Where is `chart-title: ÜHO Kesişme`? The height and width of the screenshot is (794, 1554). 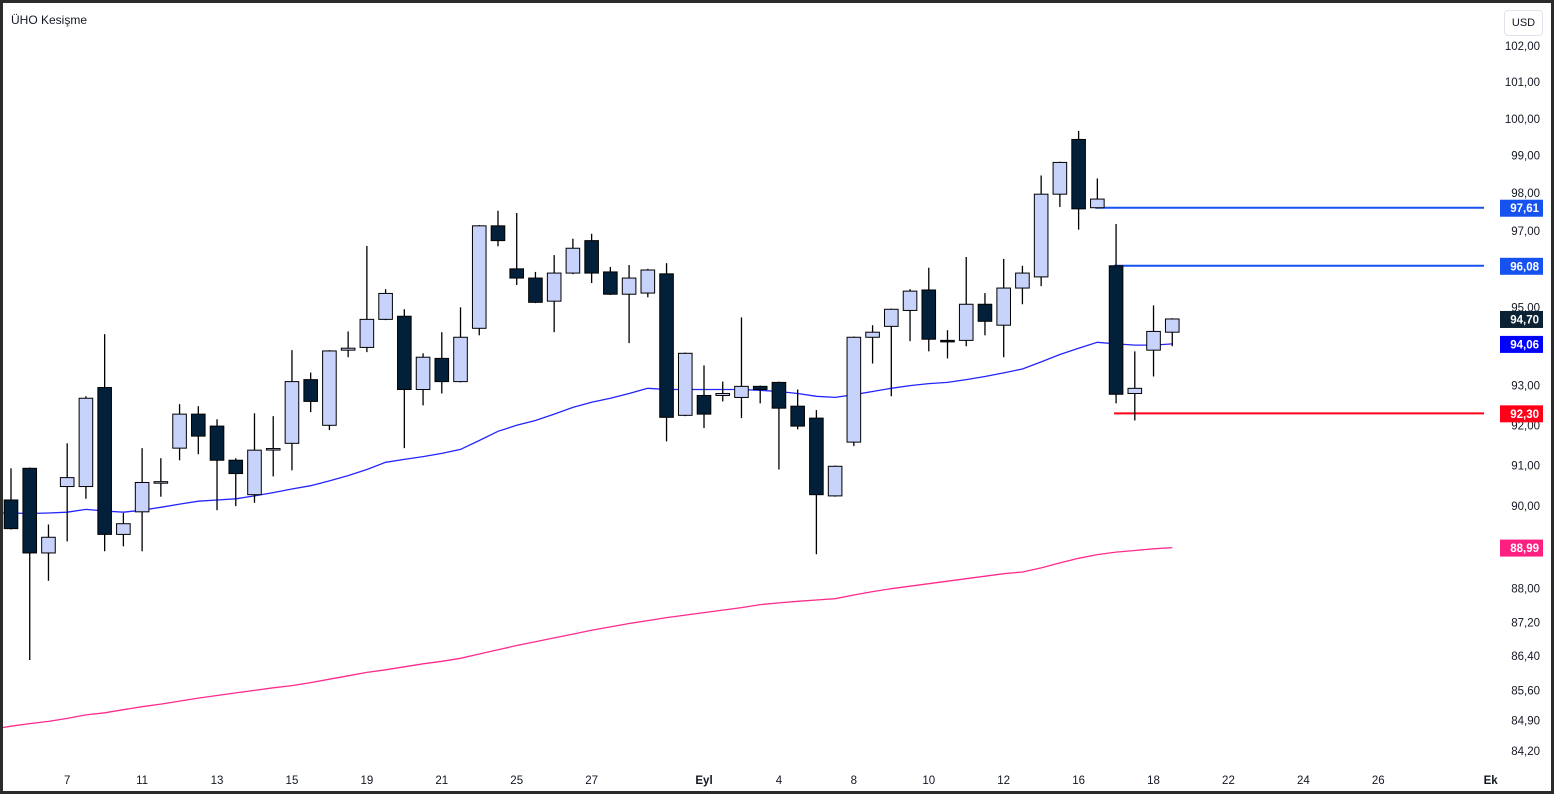
chart-title: ÜHO Kesişme is located at coordinates (49, 20).